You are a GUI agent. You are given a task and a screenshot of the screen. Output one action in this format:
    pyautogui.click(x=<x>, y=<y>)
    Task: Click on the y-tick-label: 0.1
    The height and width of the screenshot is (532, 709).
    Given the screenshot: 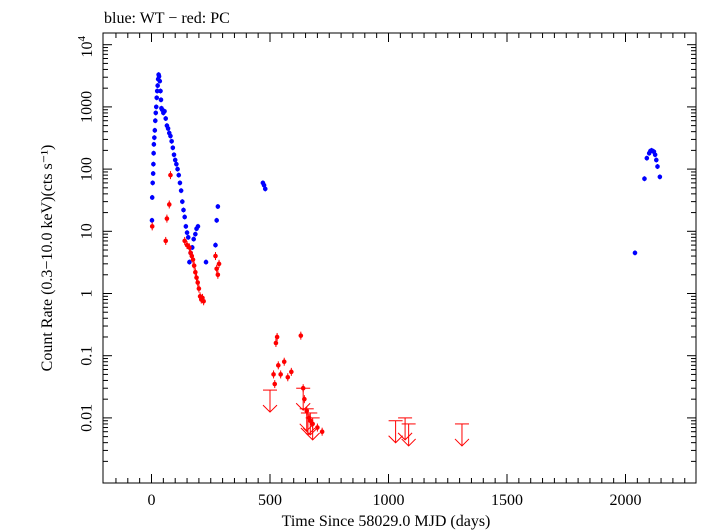 What is the action you would take?
    pyautogui.click(x=87, y=356)
    